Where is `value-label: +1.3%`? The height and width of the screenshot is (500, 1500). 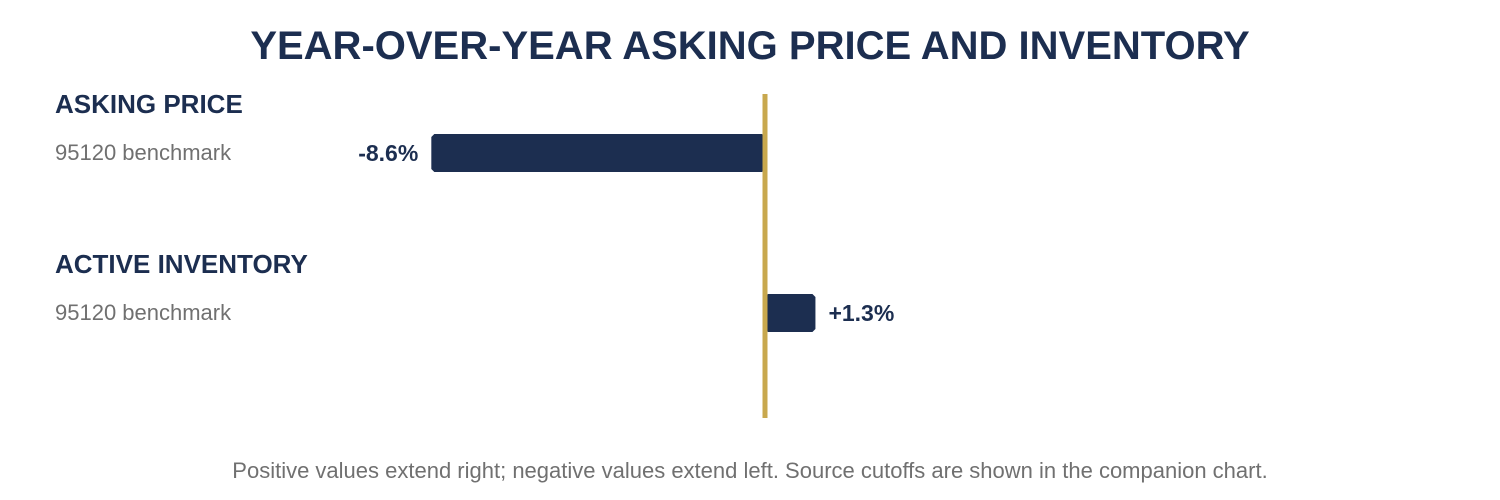
value-label: +1.3% is located at coordinates (861, 313).